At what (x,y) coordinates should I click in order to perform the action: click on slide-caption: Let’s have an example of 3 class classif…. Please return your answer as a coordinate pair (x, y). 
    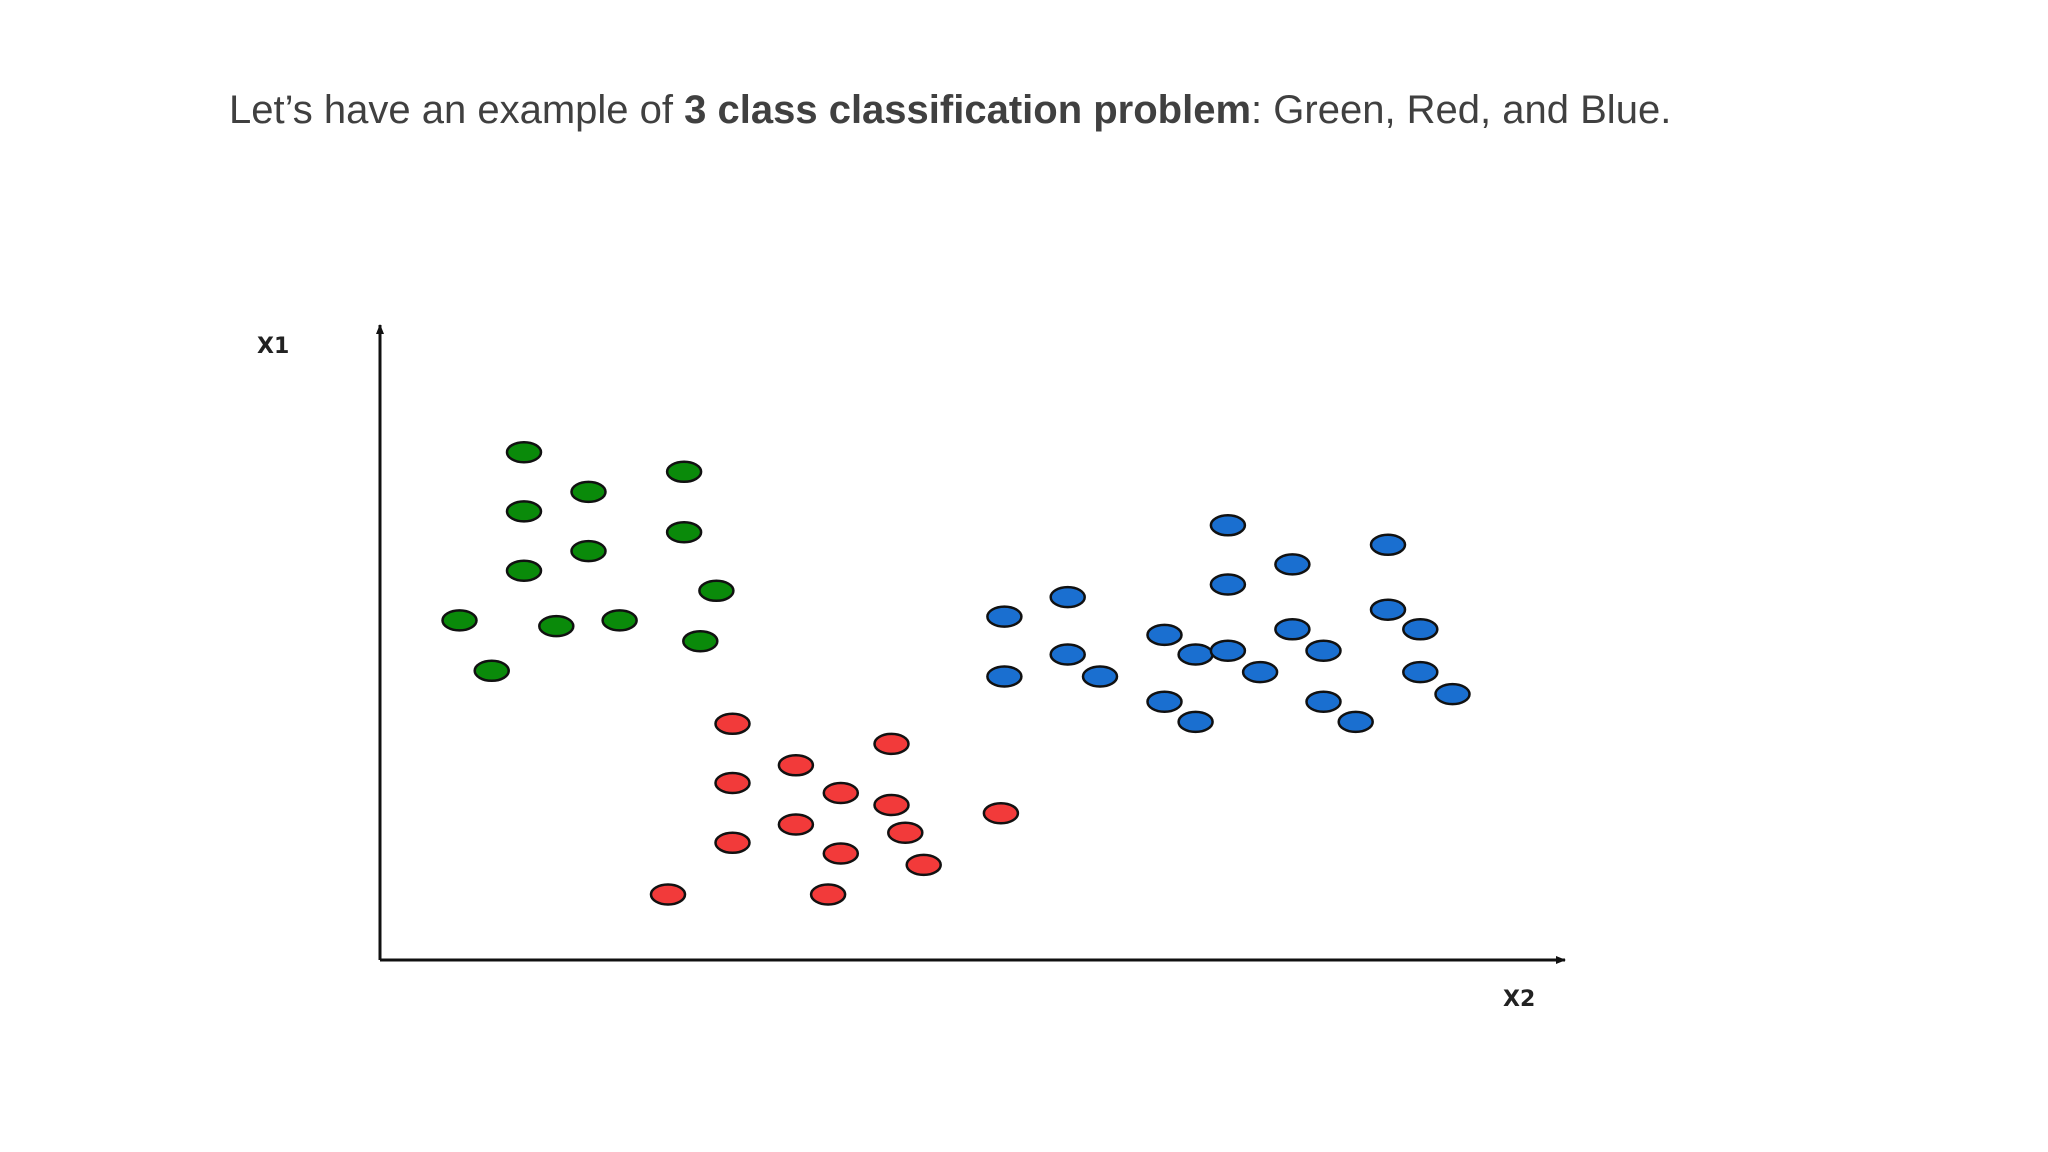
    Looking at the image, I should click on (950, 110).